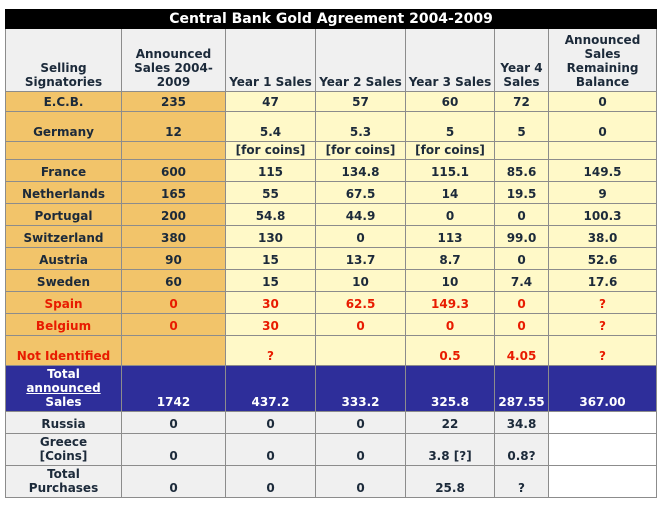  I want to click on year-4-cell, so click(521, 150).